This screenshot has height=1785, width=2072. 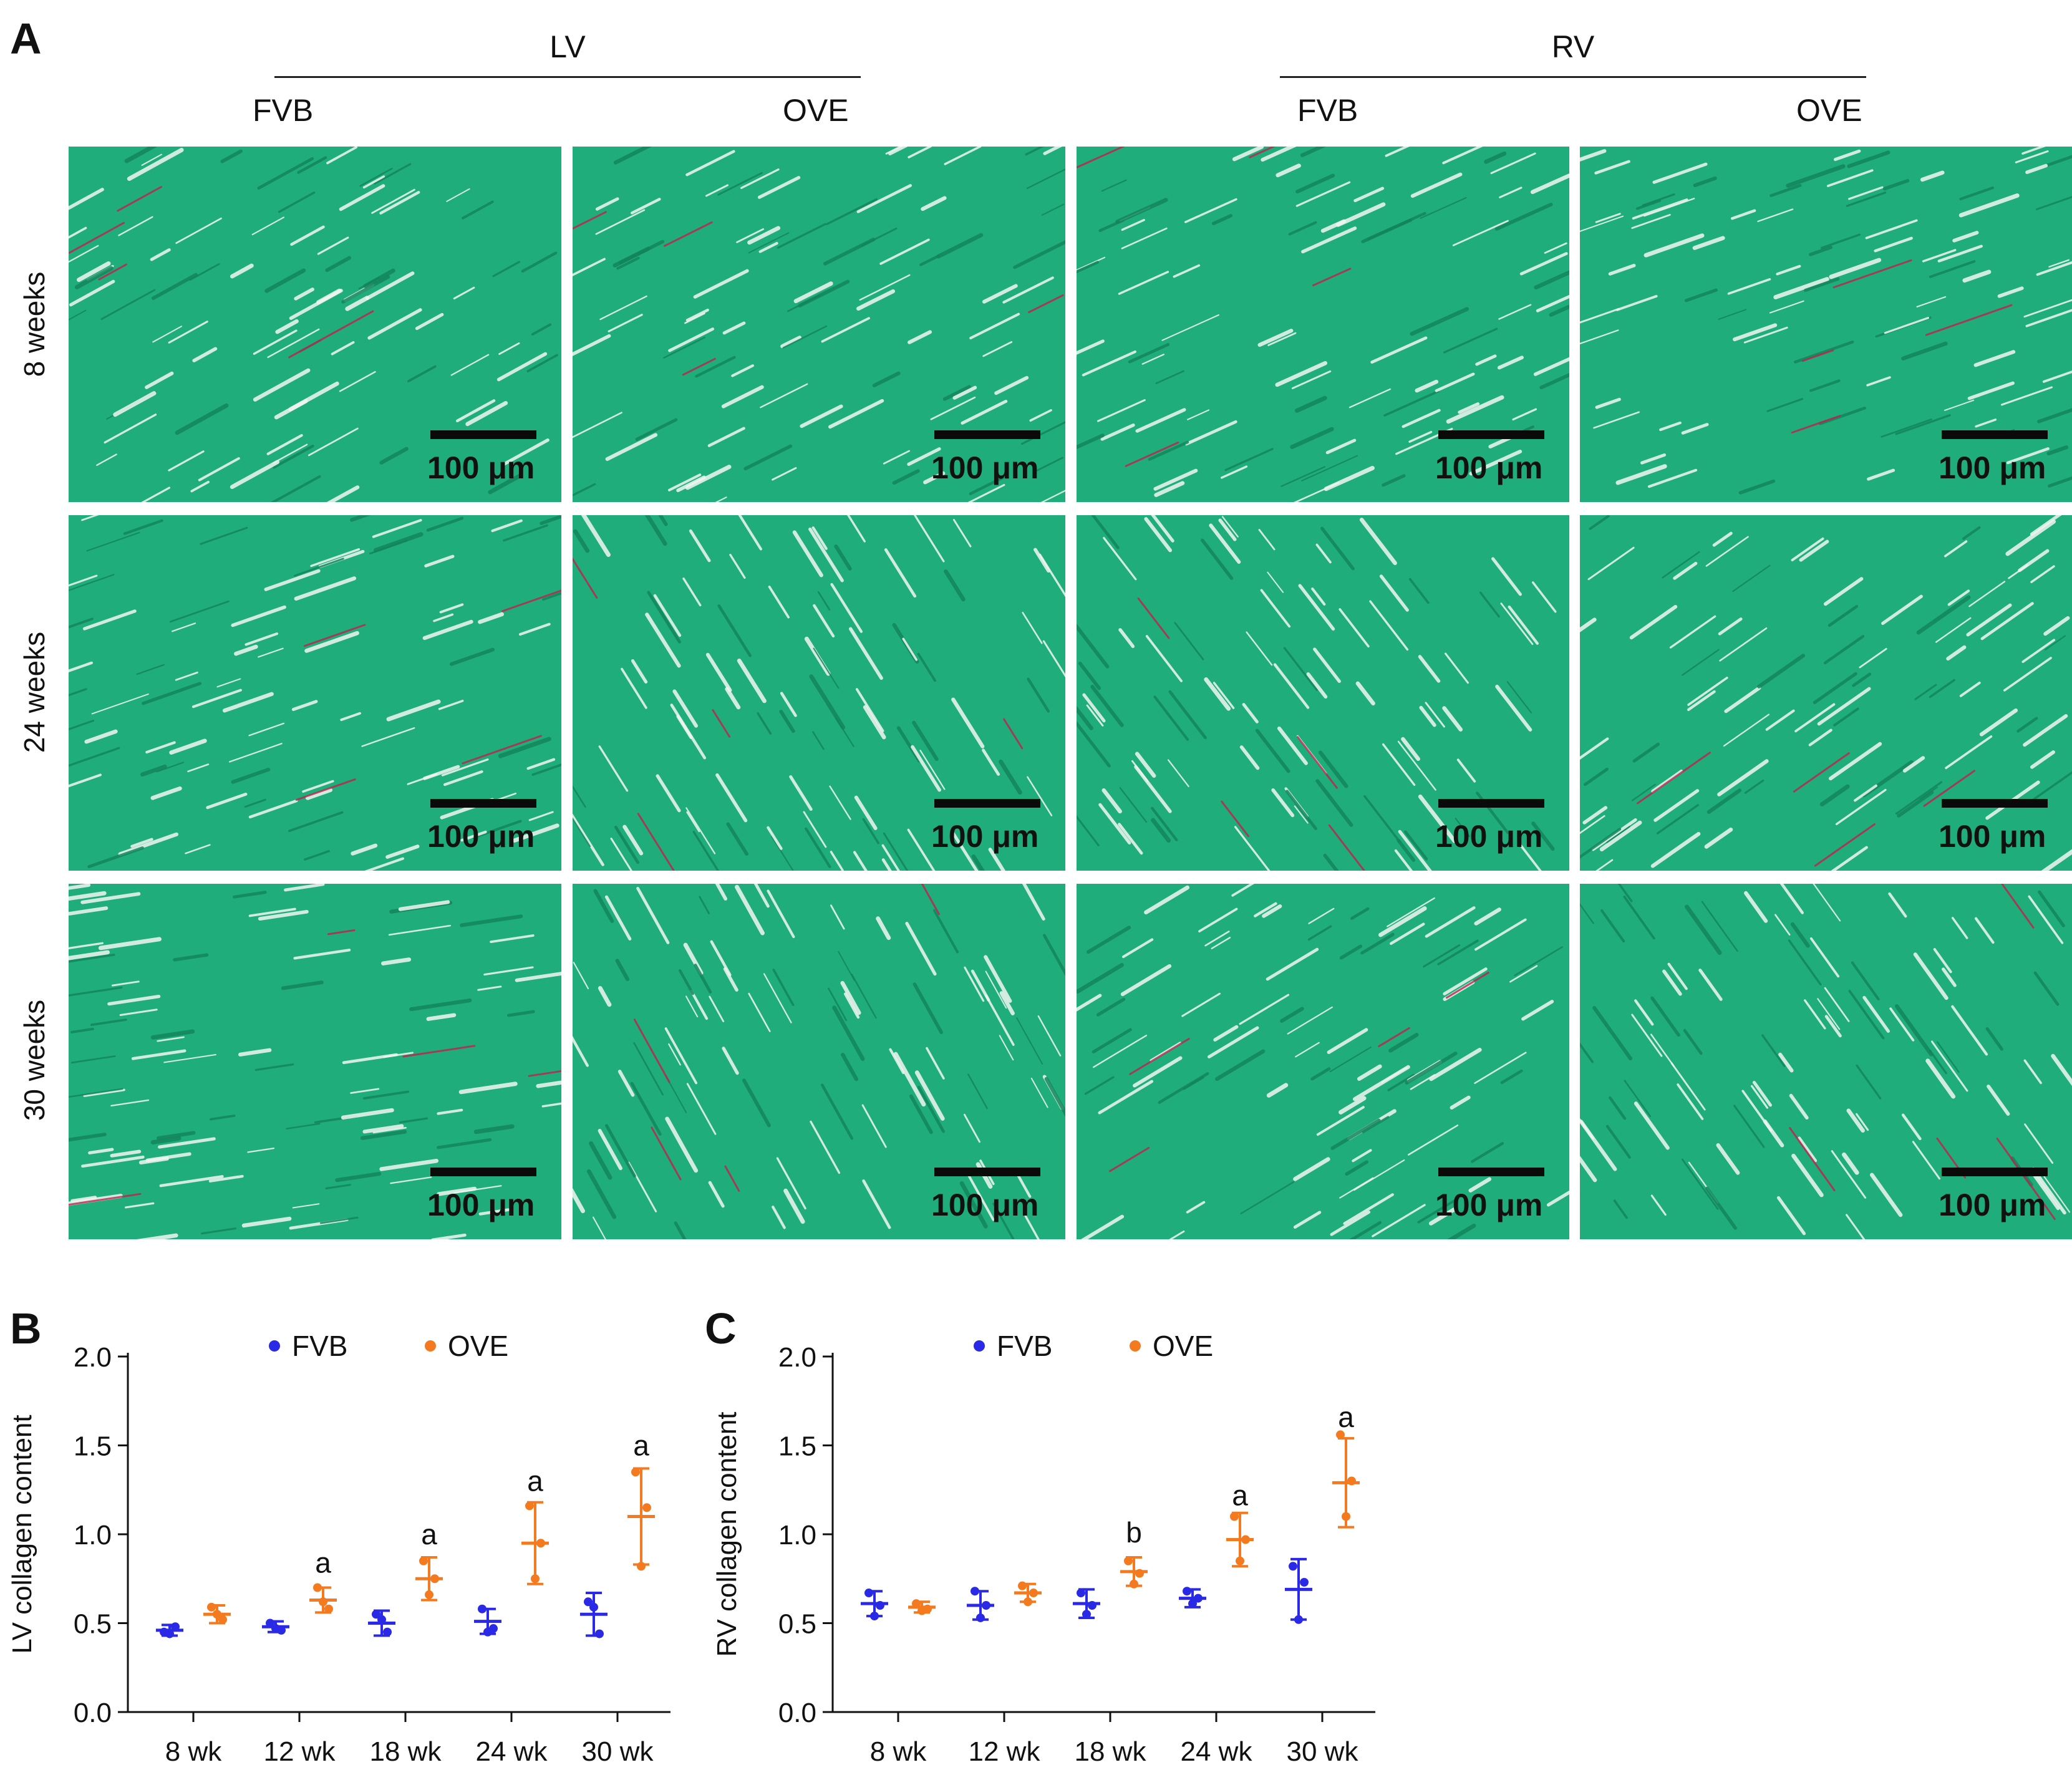 I want to click on micrograph-lv-fvb-8-weeks: 100 μm, so click(x=315, y=324).